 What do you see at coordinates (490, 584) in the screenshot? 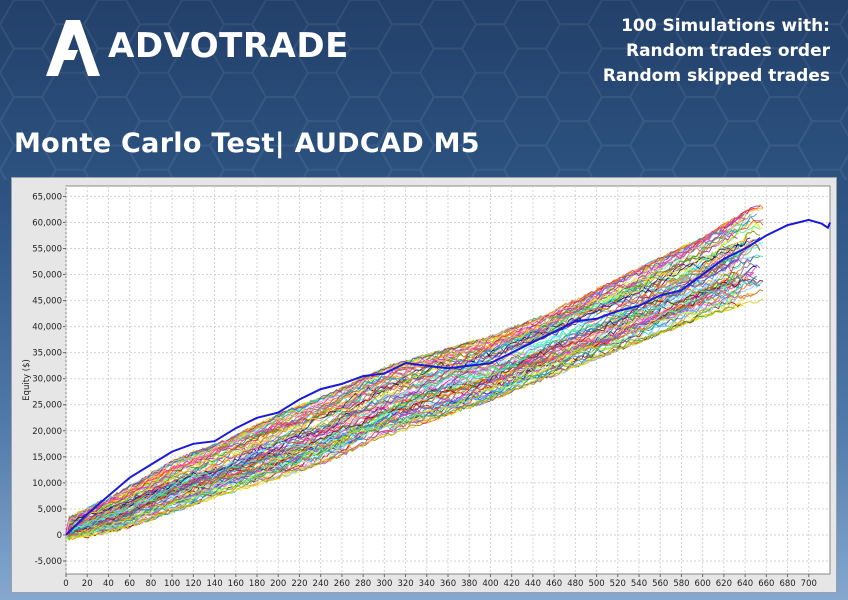
I see `x-tick-label: 400` at bounding box center [490, 584].